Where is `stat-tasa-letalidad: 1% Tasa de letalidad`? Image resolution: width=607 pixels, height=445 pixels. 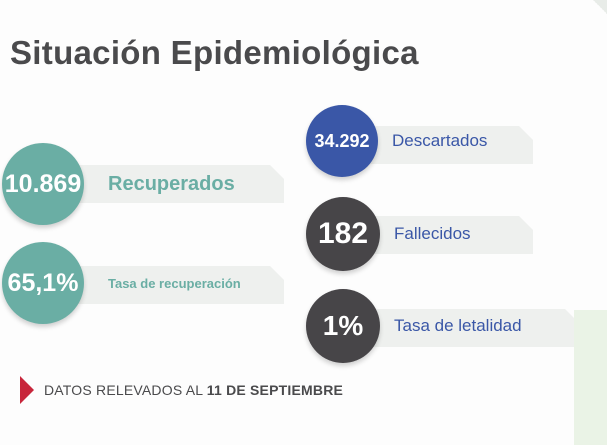
stat-tasa-letalidad: 1% Tasa de letalidad is located at coordinates (414, 326).